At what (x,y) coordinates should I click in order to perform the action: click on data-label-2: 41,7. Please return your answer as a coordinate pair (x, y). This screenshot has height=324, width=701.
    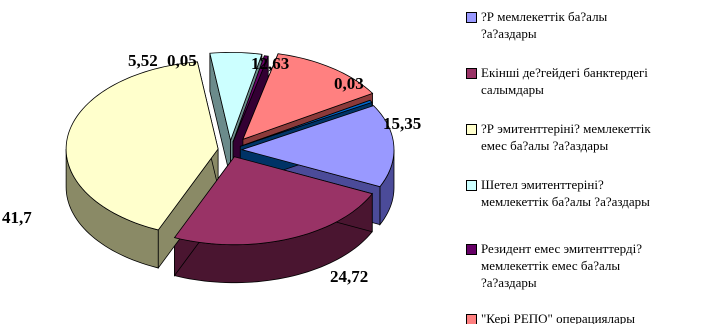
    Looking at the image, I should click on (17, 217).